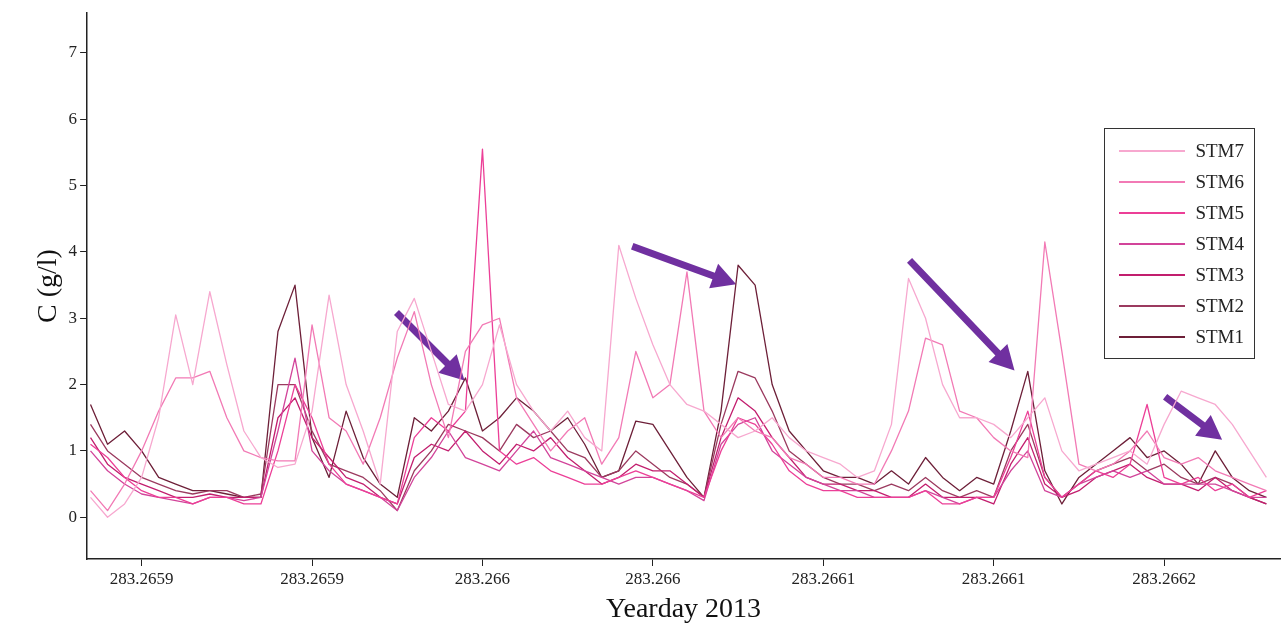 This screenshot has width=1283, height=626. What do you see at coordinates (1219, 212) in the screenshot?
I see `legend-label: STM5` at bounding box center [1219, 212].